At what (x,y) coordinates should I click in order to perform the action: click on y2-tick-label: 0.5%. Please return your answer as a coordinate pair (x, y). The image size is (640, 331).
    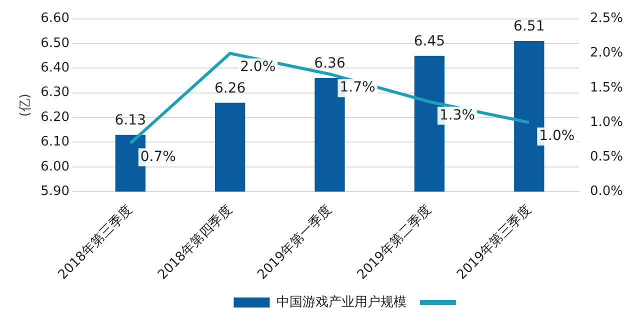
    Looking at the image, I should click on (607, 156).